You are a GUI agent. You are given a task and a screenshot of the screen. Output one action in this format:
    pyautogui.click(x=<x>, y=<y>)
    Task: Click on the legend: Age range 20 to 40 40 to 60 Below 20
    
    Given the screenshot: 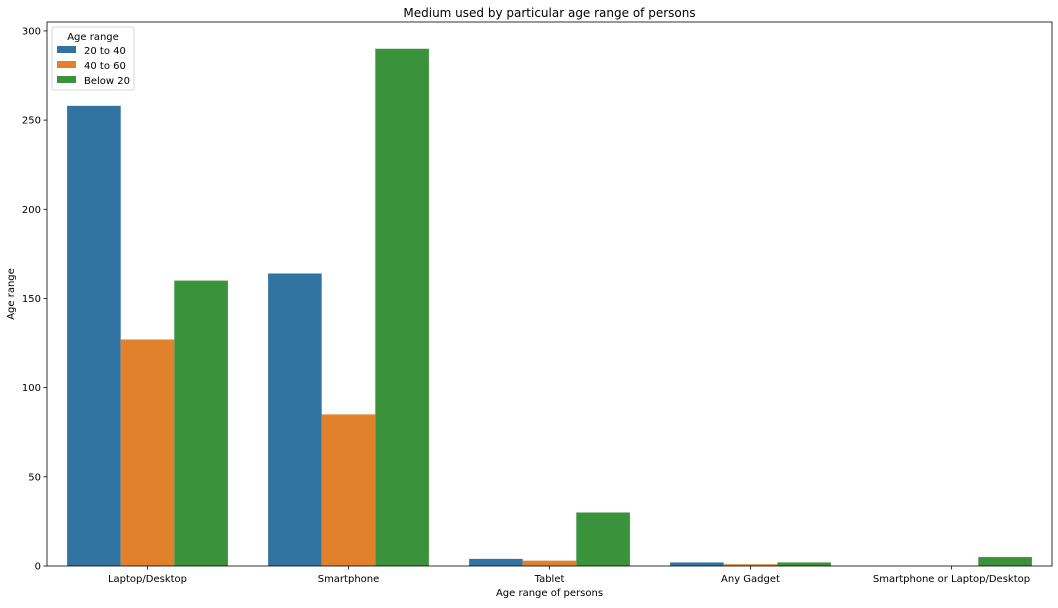 What is the action you would take?
    pyautogui.click(x=93, y=58)
    